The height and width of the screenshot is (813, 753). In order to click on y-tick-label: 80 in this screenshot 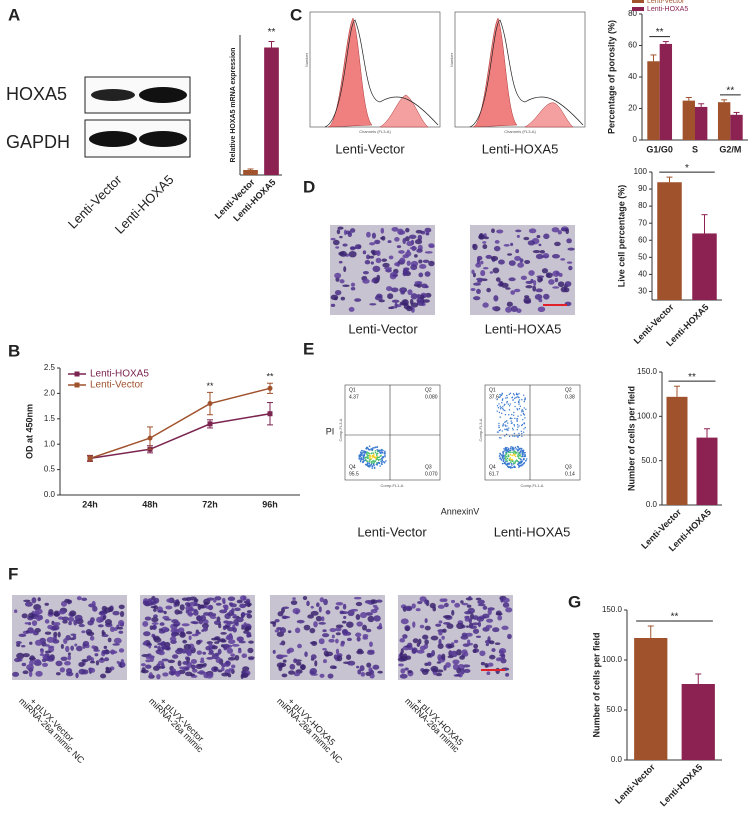, I will do `click(642, 205)`.